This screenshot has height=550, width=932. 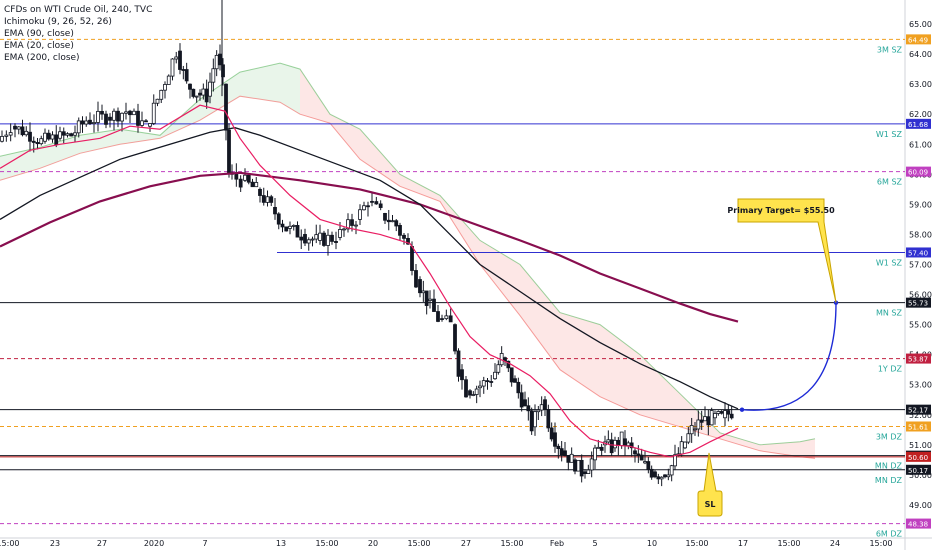 What do you see at coordinates (55, 543) in the screenshot?
I see `x-tick-label: 23` at bounding box center [55, 543].